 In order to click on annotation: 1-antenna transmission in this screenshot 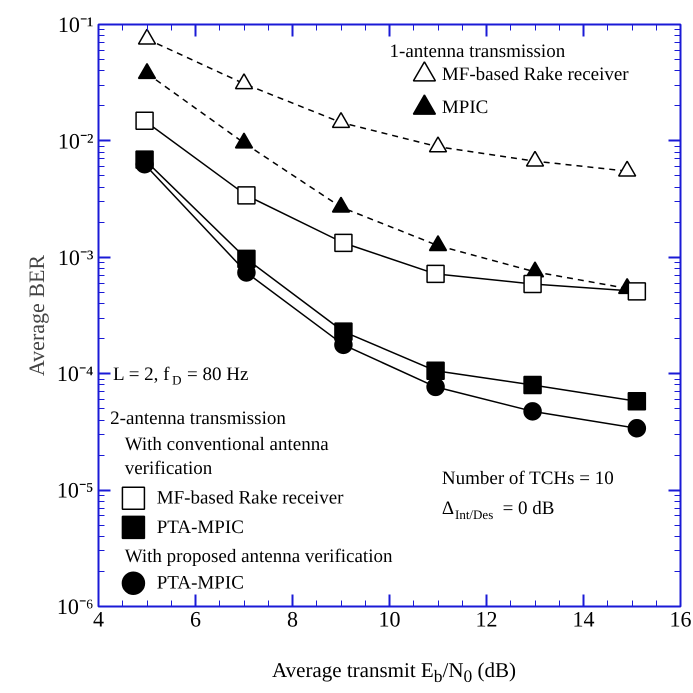, I will do `click(478, 51)`.